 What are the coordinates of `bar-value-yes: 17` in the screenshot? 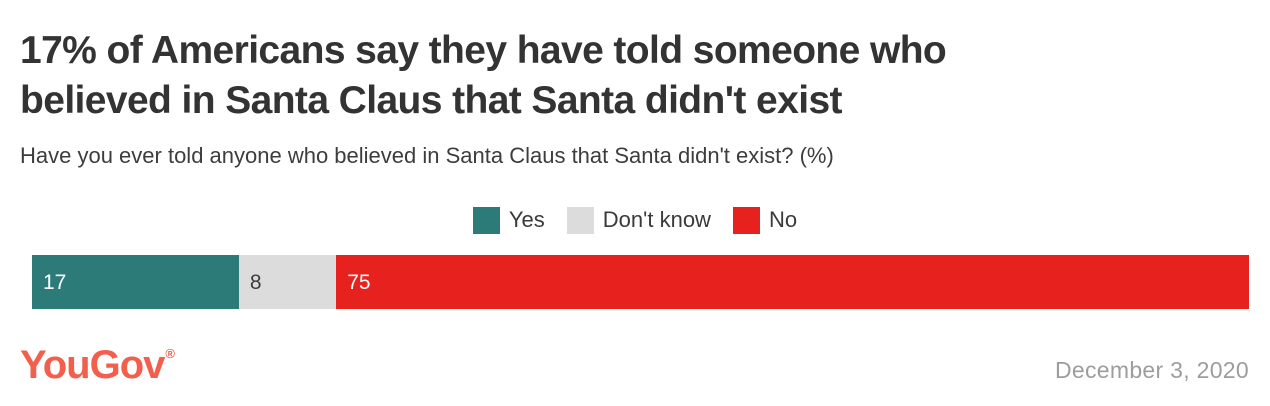 It's located at (55, 282).